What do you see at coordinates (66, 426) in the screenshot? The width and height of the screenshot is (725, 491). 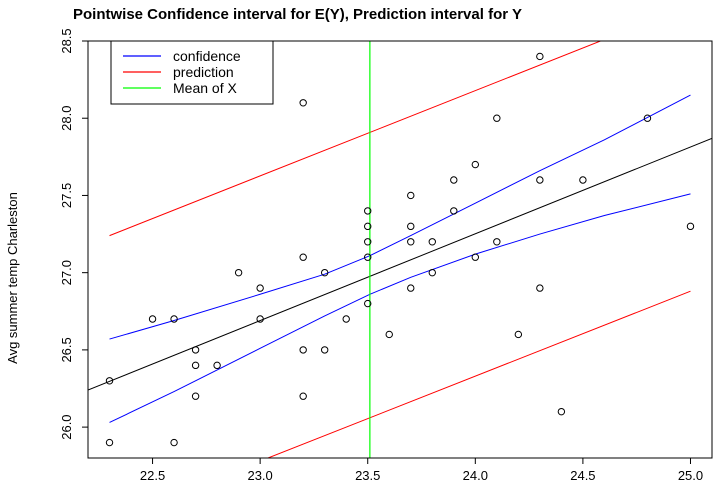 I see `y-tick-label: 26.0` at bounding box center [66, 426].